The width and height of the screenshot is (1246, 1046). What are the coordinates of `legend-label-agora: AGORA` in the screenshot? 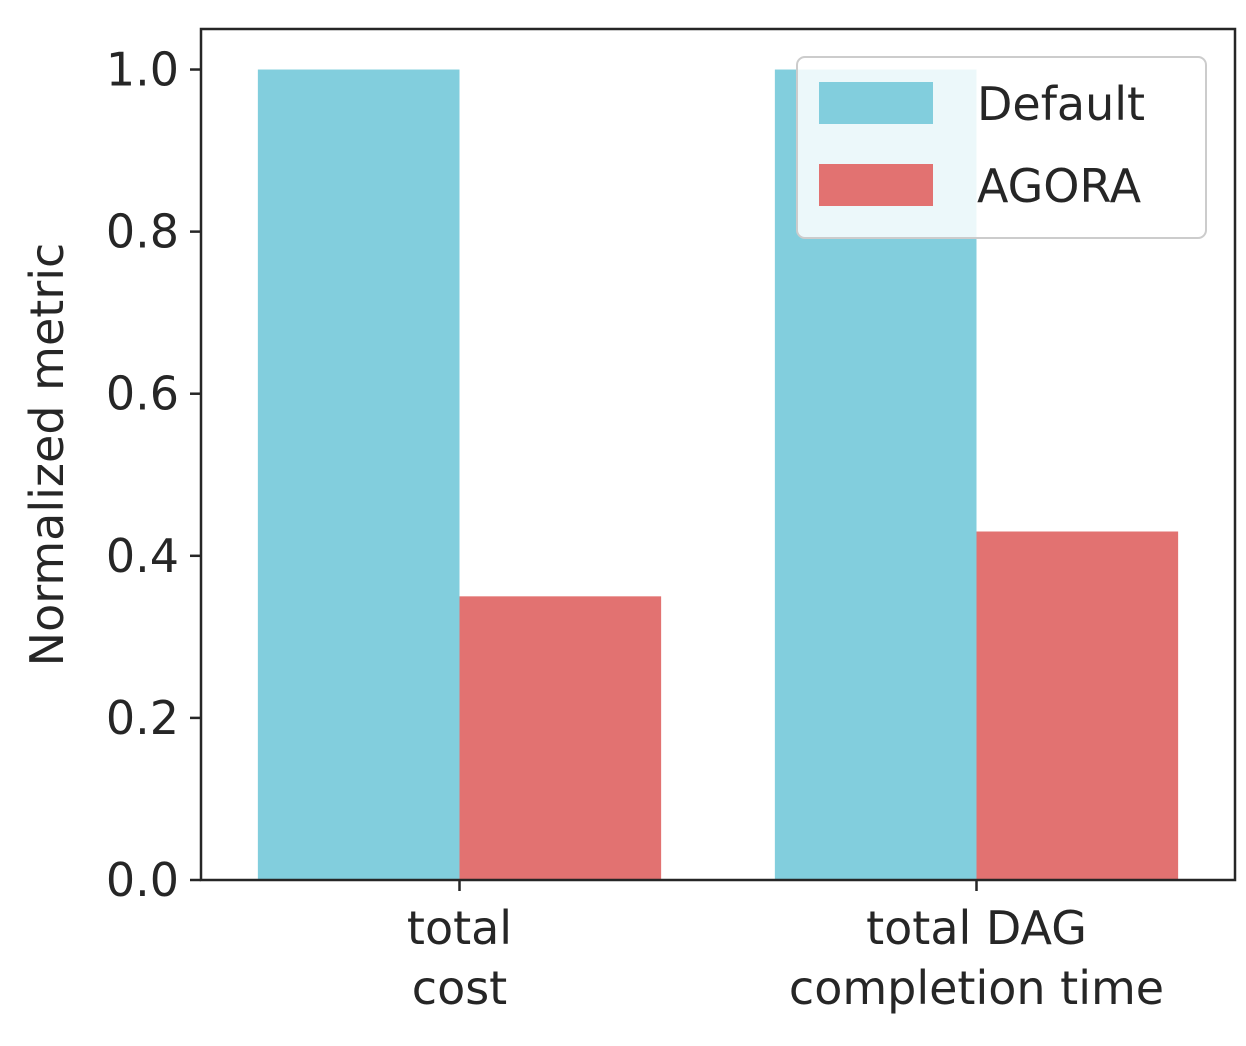 It's located at (1059, 186).